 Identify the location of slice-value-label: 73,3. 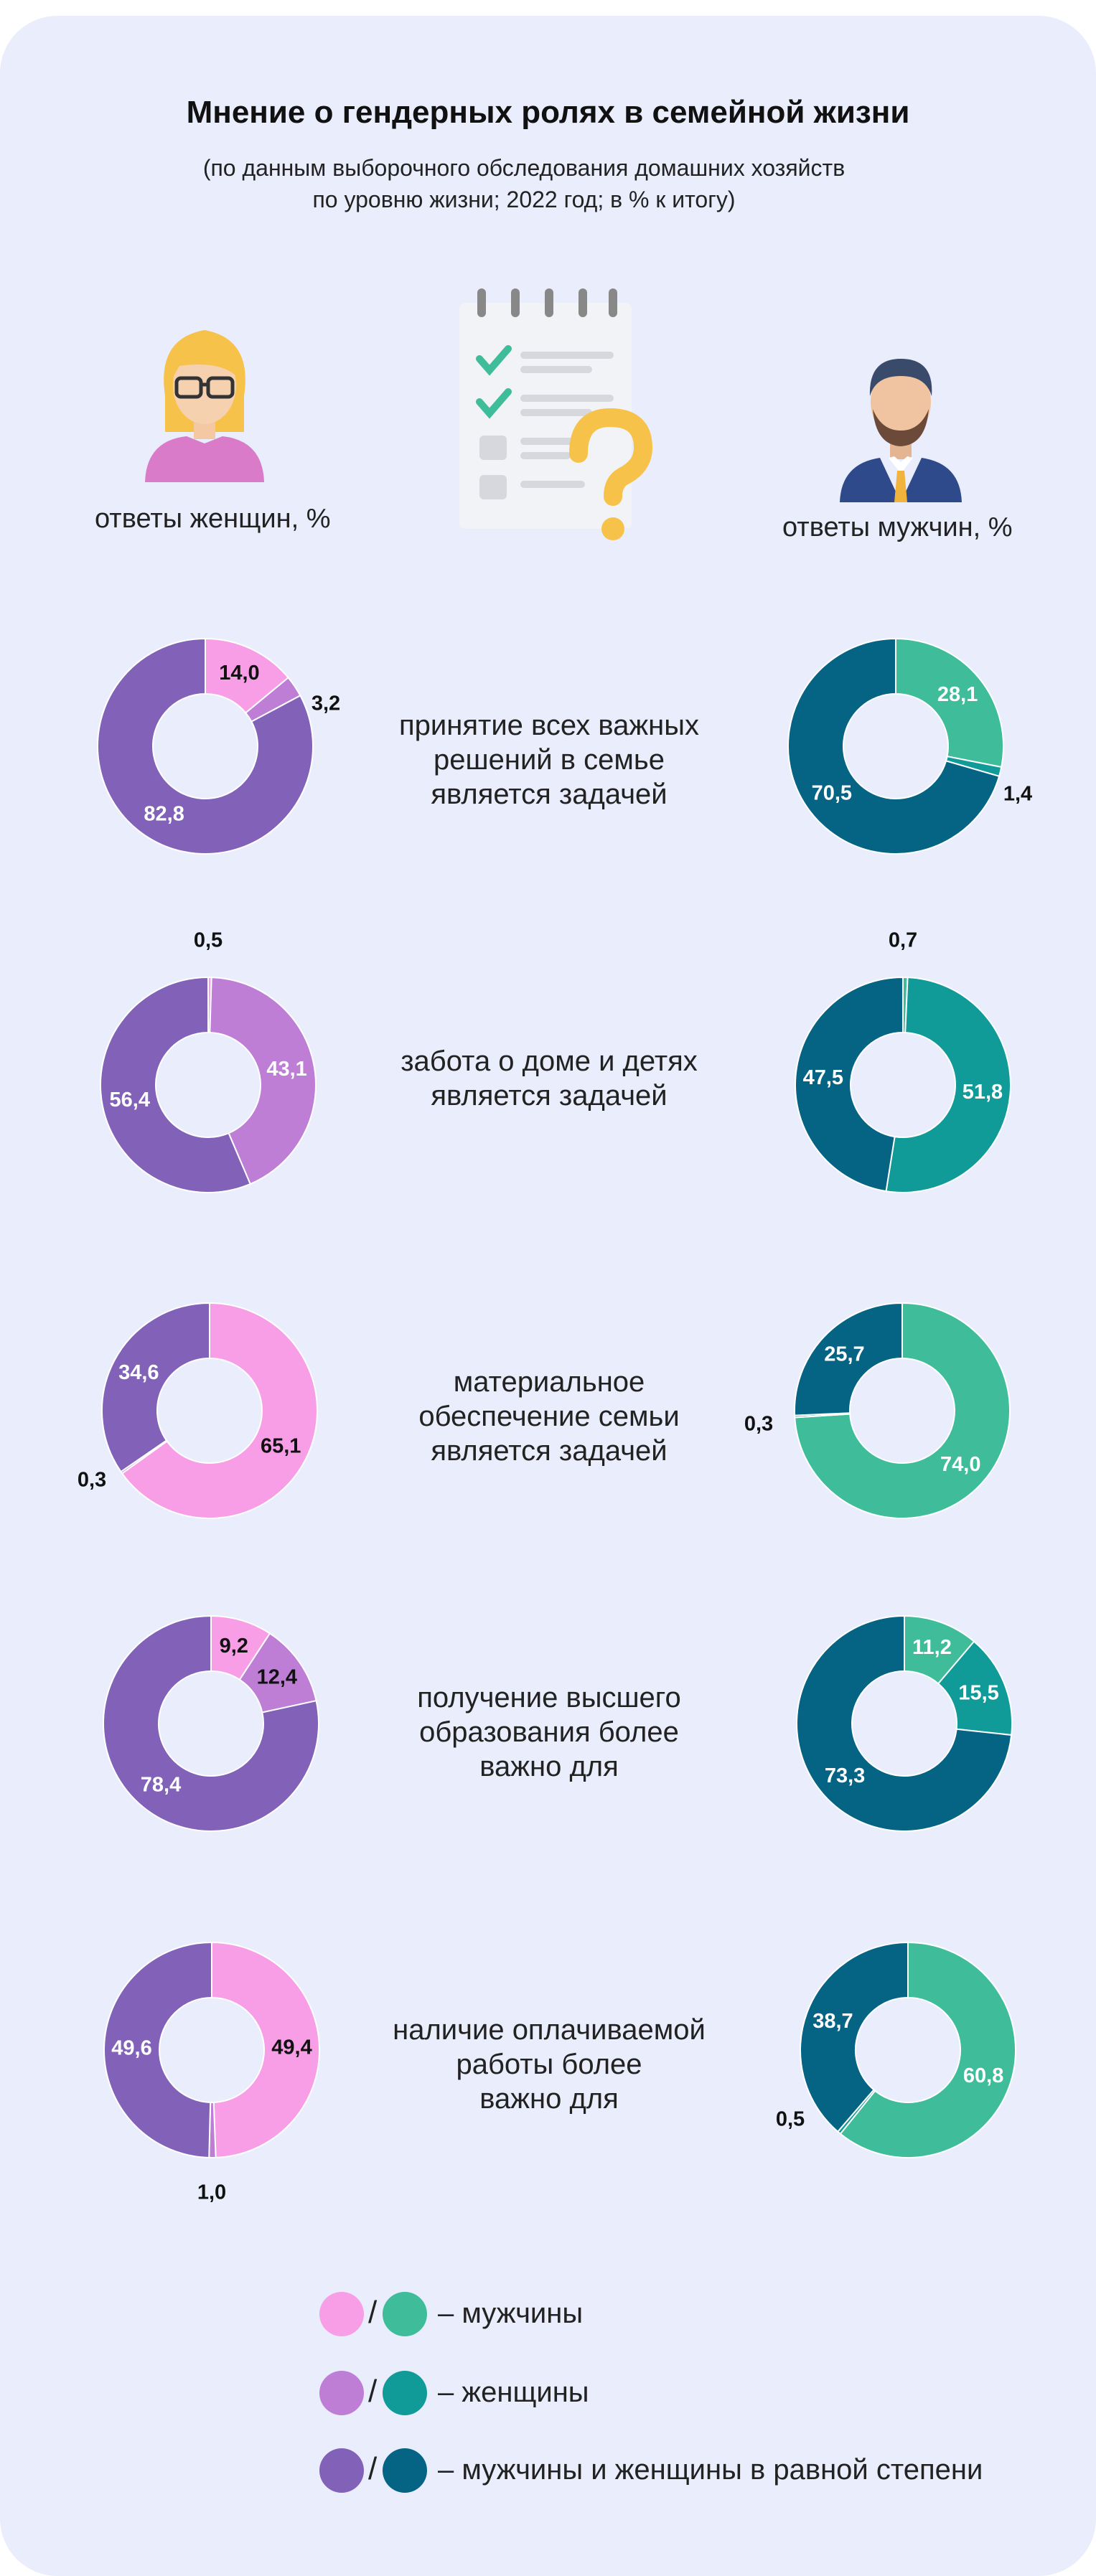
(845, 1775).